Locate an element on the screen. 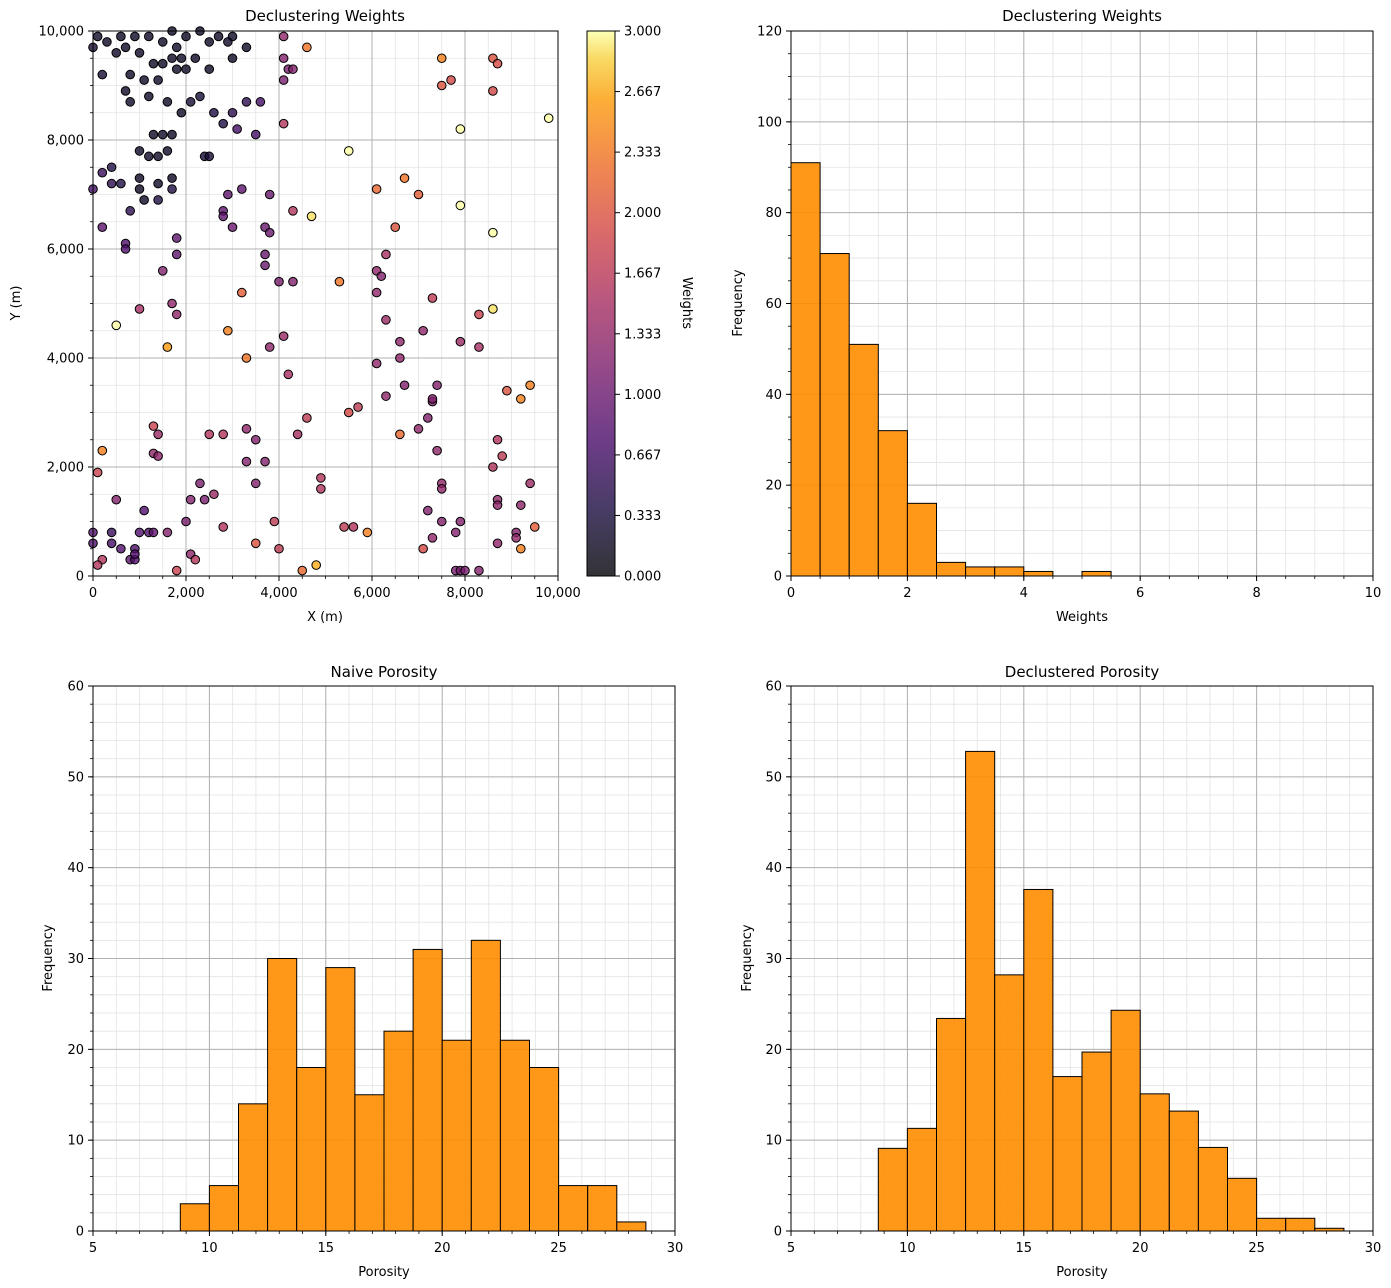  x-tick-label: 10,000 is located at coordinates (558, 593).